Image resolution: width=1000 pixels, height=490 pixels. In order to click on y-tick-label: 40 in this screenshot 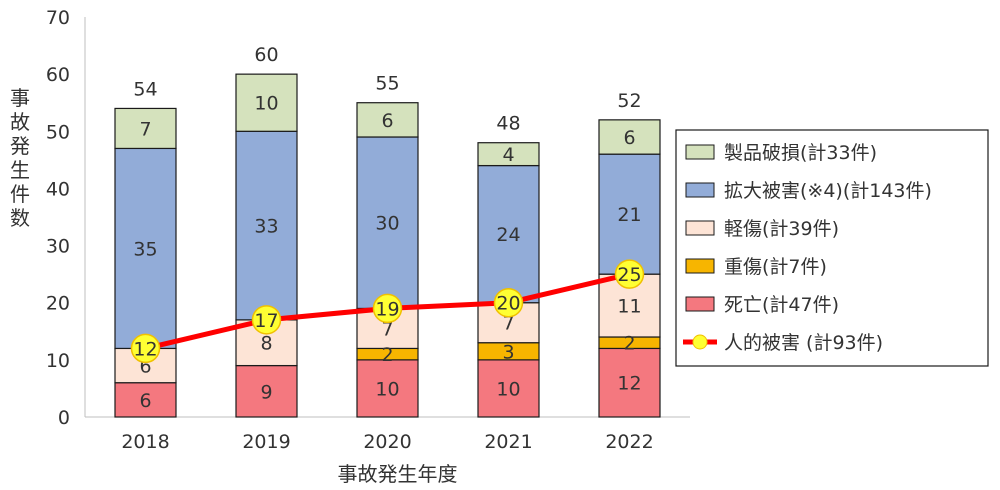, I will do `click(58, 189)`.